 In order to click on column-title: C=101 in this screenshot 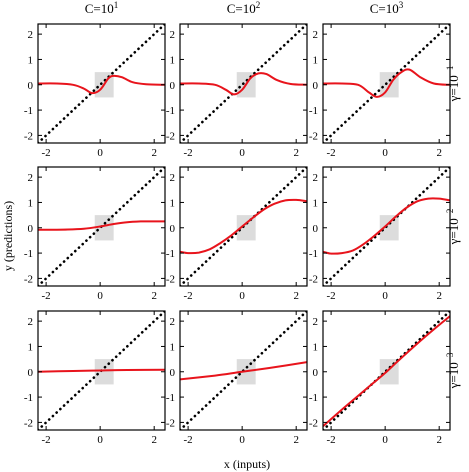, I will do `click(102, 8)`.